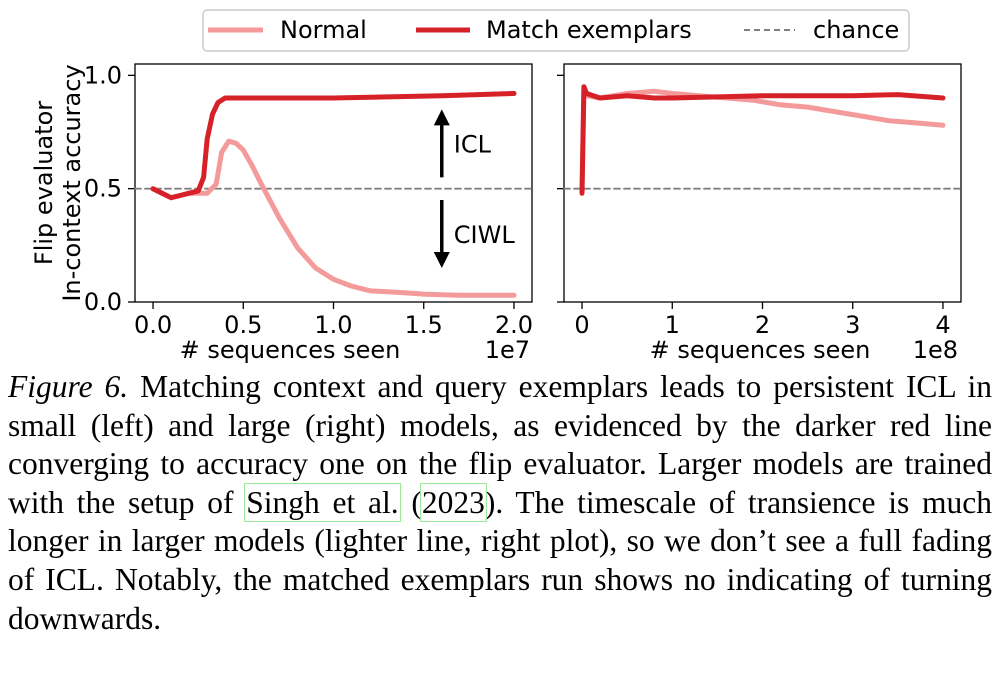  I want to click on citation-close-paren: ), so click(490, 502).